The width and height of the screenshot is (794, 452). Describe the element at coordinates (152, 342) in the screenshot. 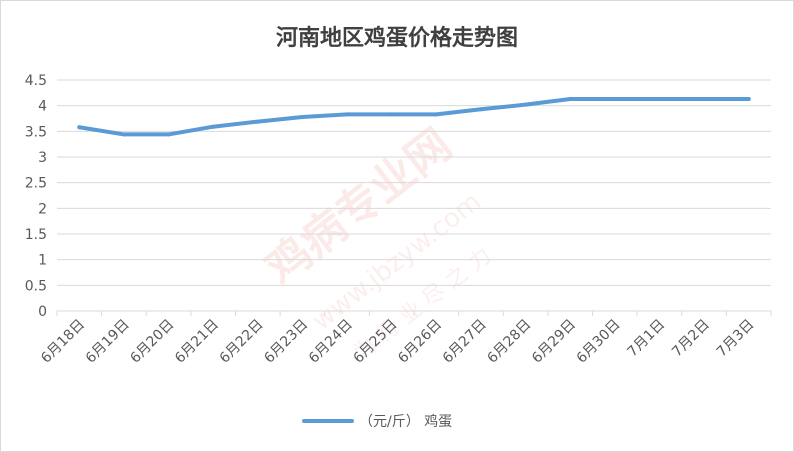

I see `x-tick-label: 6月20日` at that location.